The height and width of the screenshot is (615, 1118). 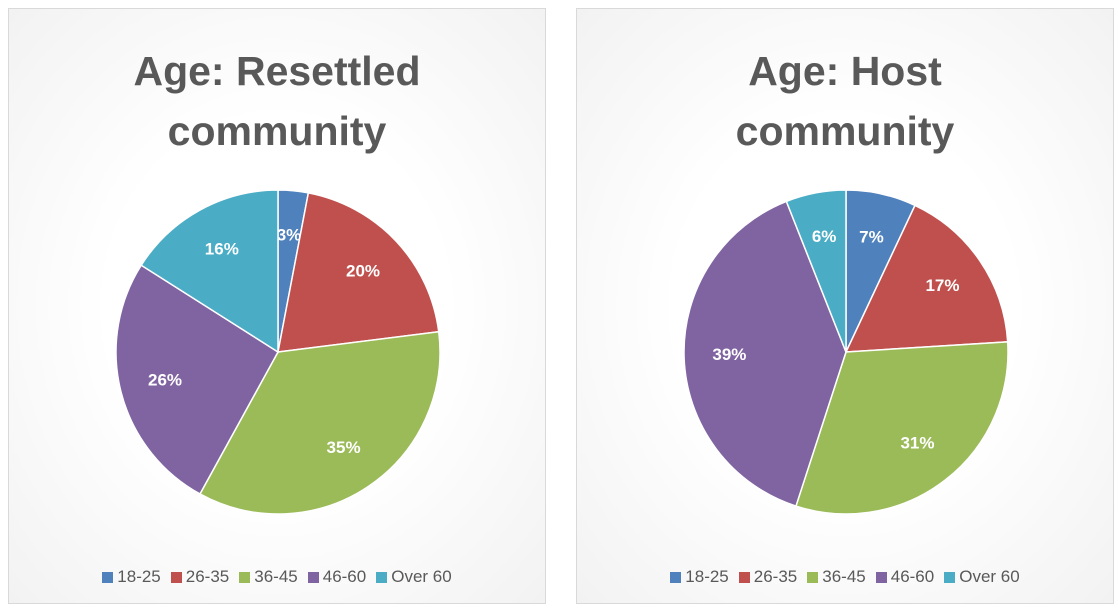 What do you see at coordinates (222, 248) in the screenshot?
I see `data-label: 16%` at bounding box center [222, 248].